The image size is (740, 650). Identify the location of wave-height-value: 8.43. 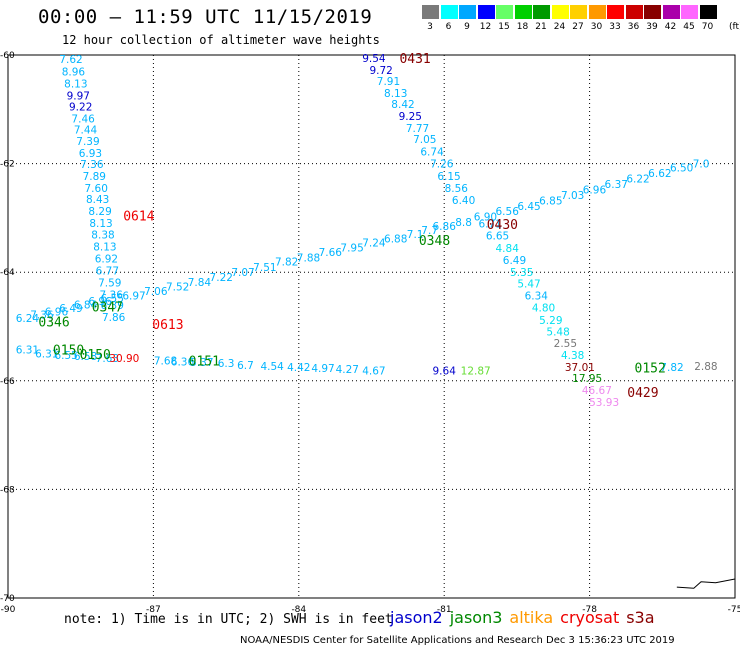
(97, 200).